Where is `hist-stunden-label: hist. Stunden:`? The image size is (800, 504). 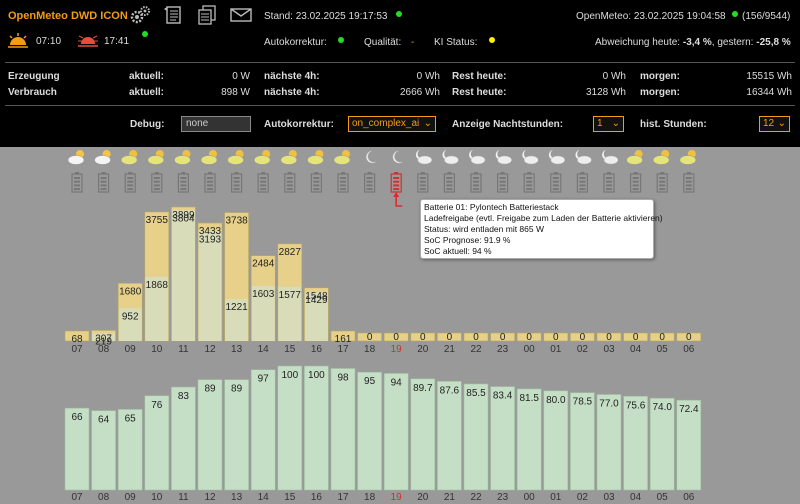
hist-stunden-label: hist. Stunden: is located at coordinates (673, 124).